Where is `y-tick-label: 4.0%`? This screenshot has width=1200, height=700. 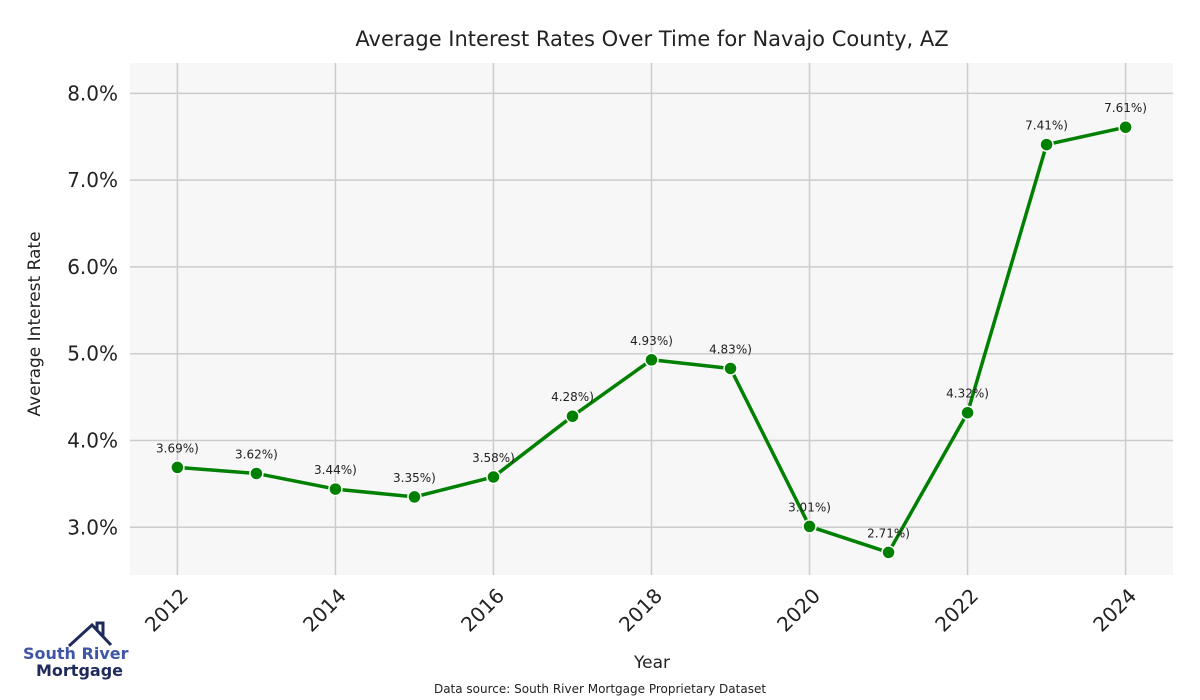 y-tick-label: 4.0% is located at coordinates (92, 440).